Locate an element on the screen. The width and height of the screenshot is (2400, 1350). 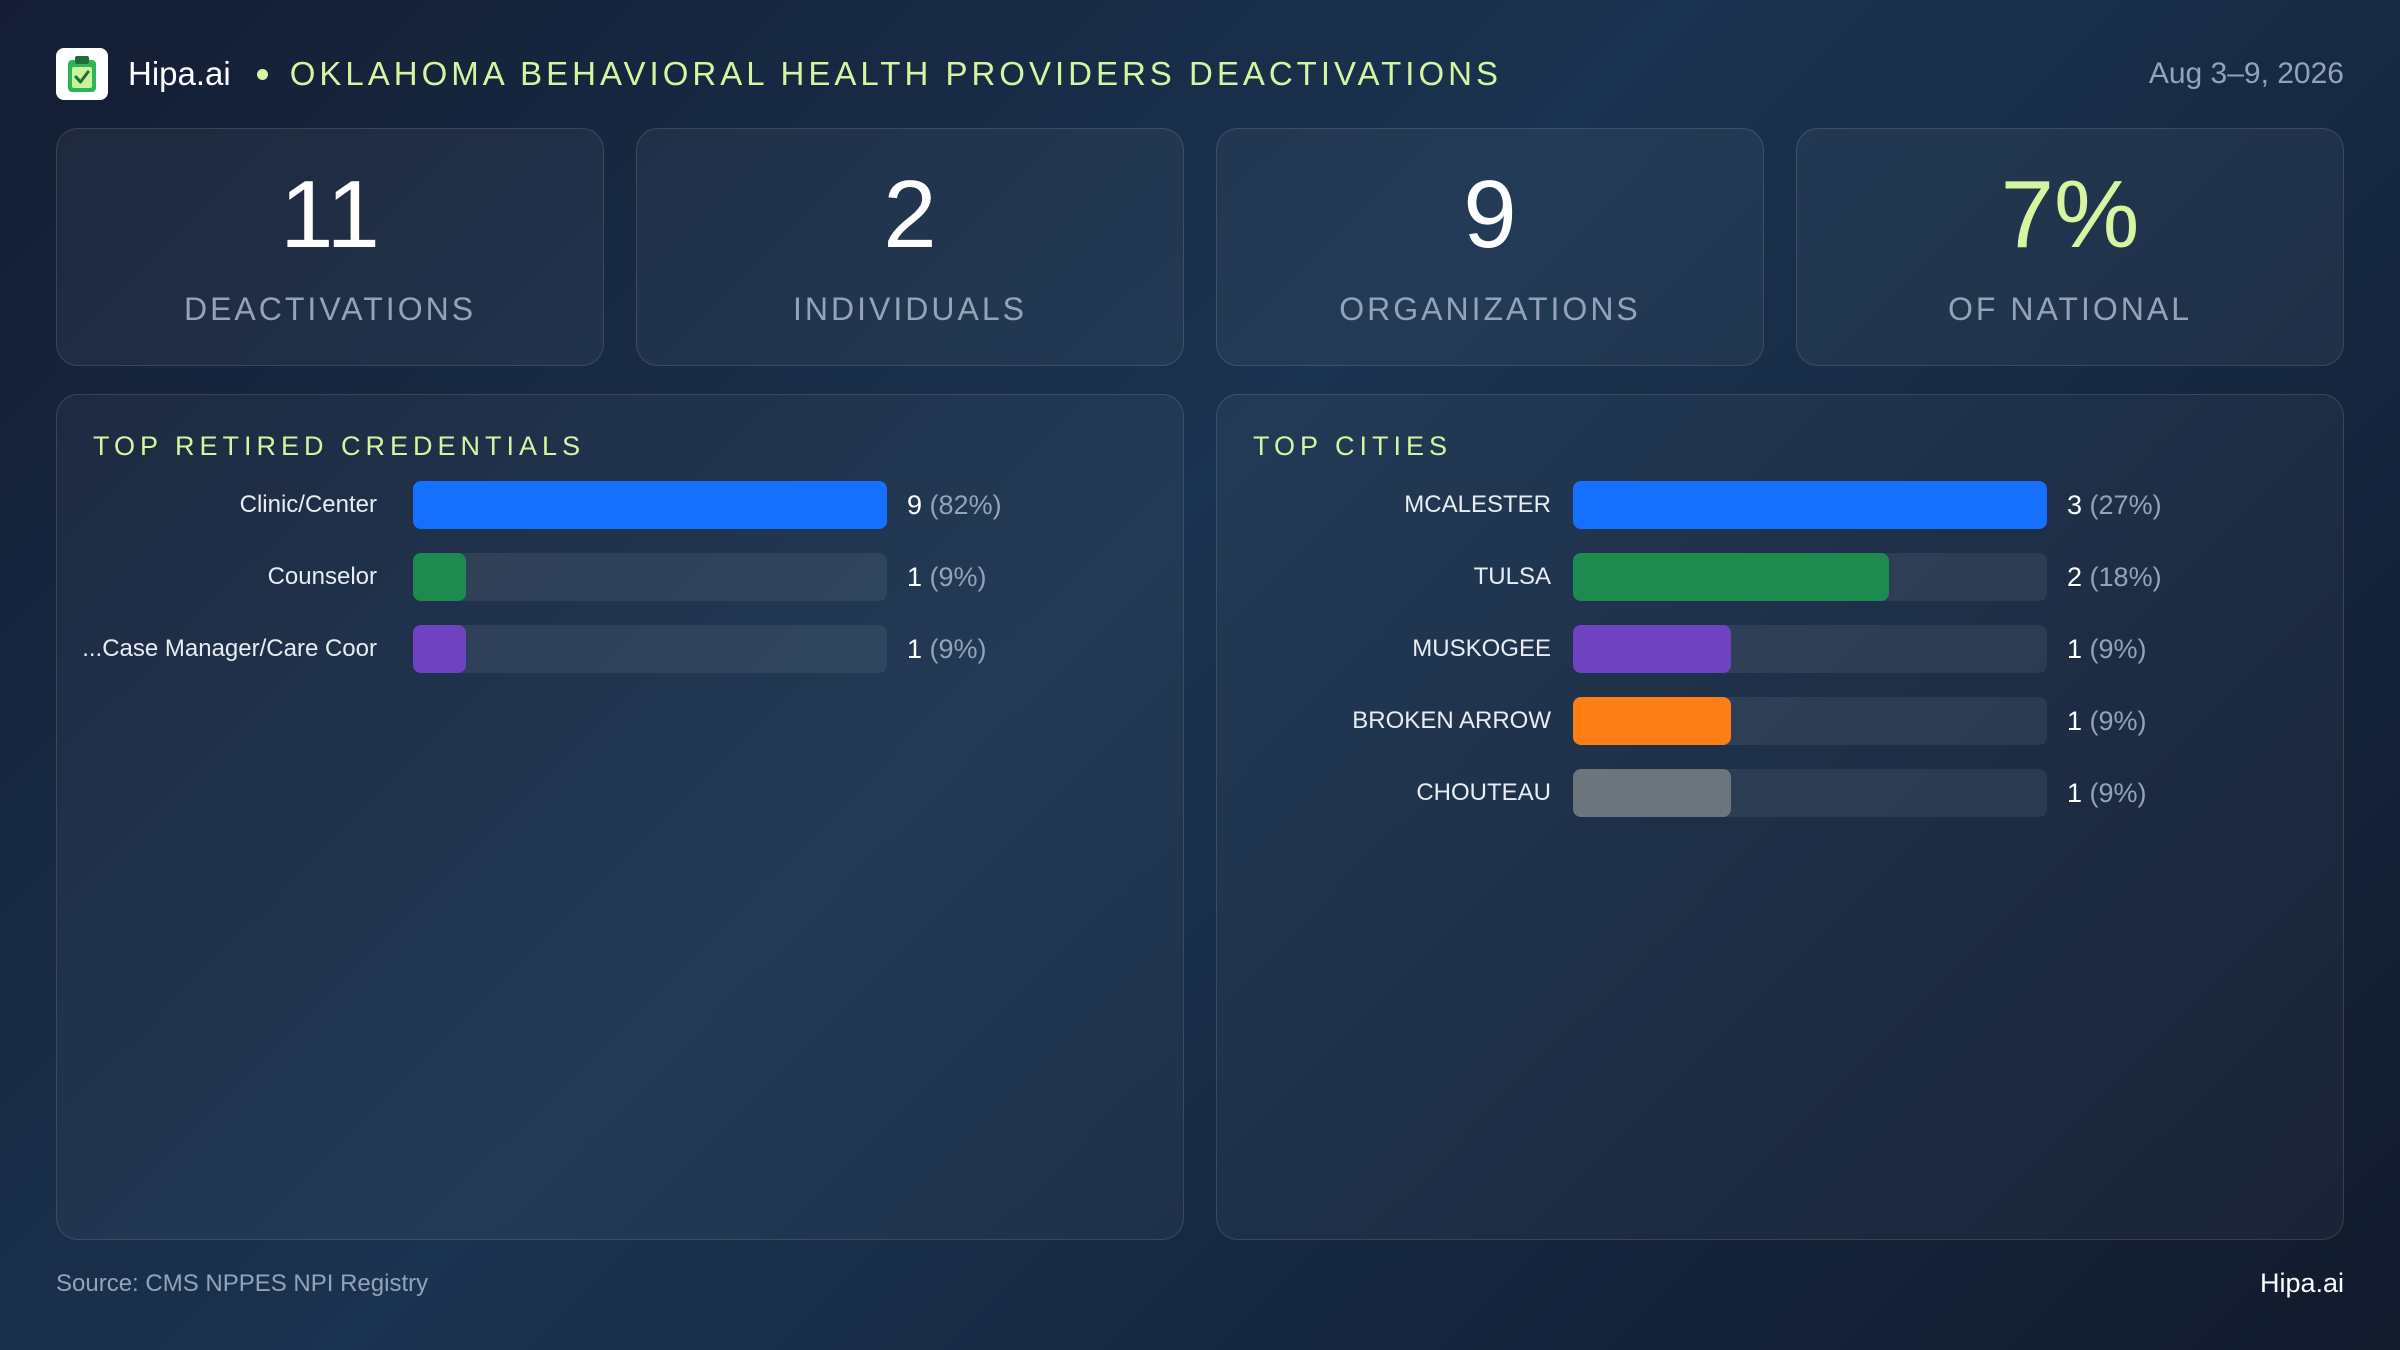
bar-percent: (82%) is located at coordinates (965, 505).